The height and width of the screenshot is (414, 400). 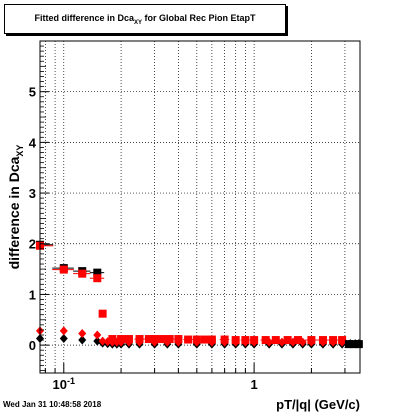 I want to click on x-tick-label: 10-1, so click(x=64, y=384).